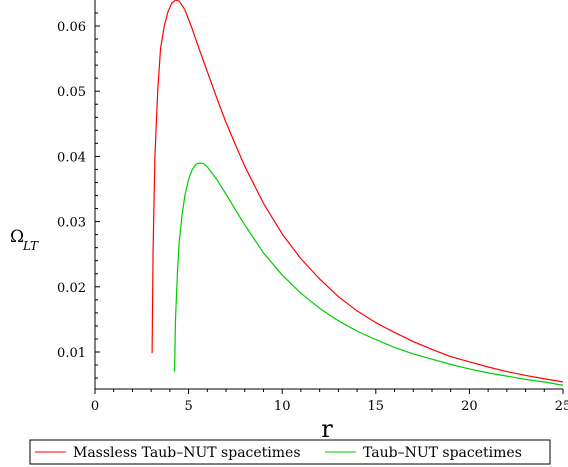 This screenshot has width=568, height=467. Describe the element at coordinates (30, 246) in the screenshot. I see `y-axis-title-sub: LT` at that location.